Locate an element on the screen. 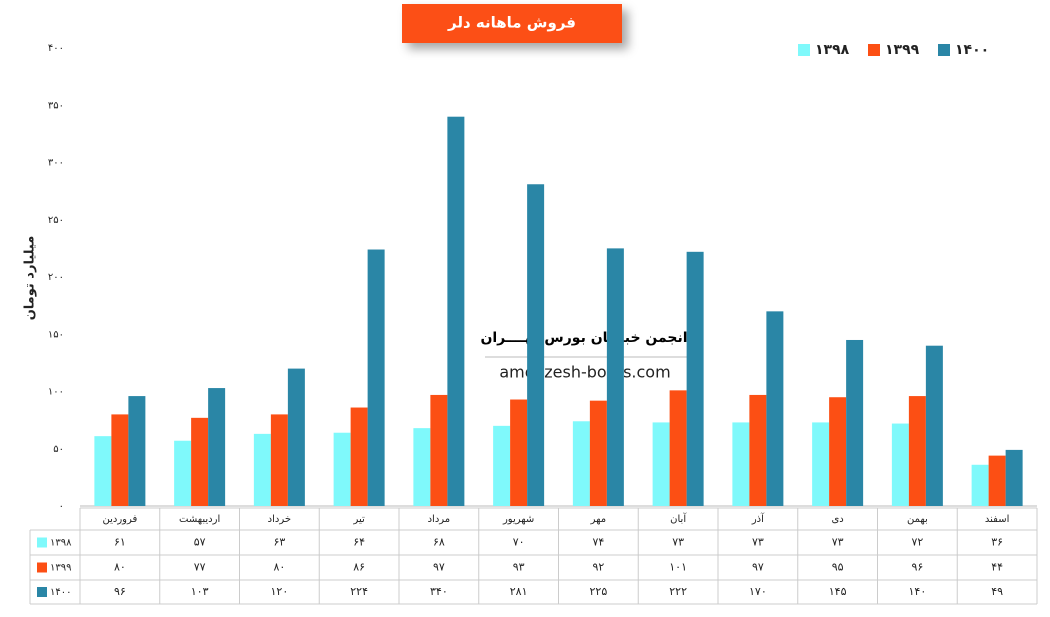  table-value: ۹۲ is located at coordinates (598, 567).